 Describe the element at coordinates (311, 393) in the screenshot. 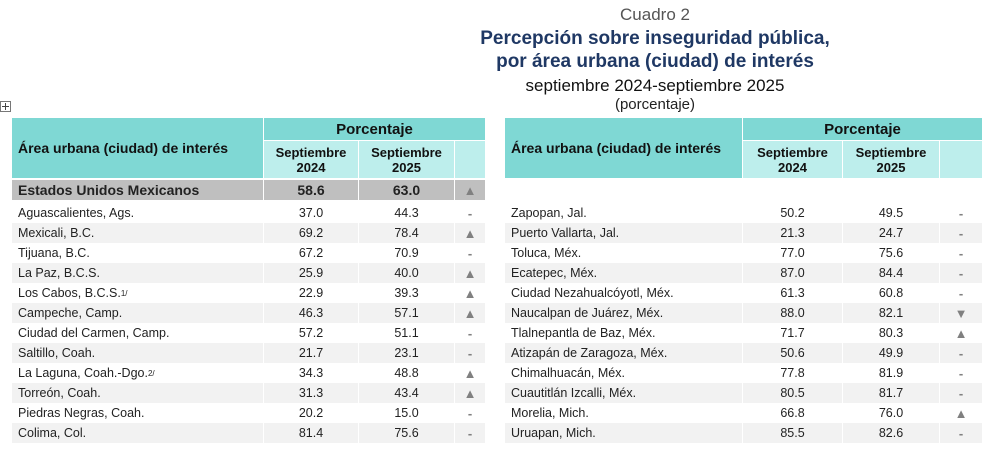

I see `row-value-2024: 31.3` at that location.